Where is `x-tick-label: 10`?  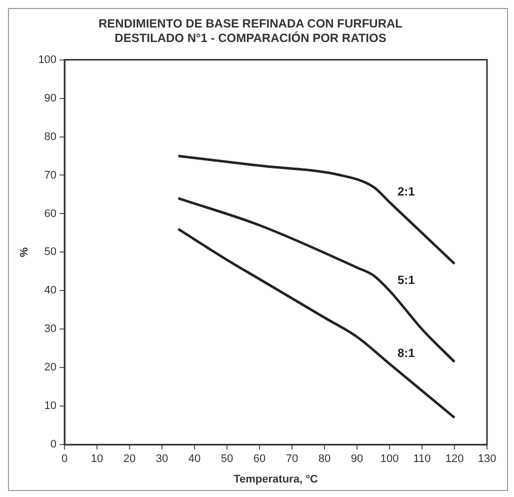
x-tick-label: 10 is located at coordinates (97, 459).